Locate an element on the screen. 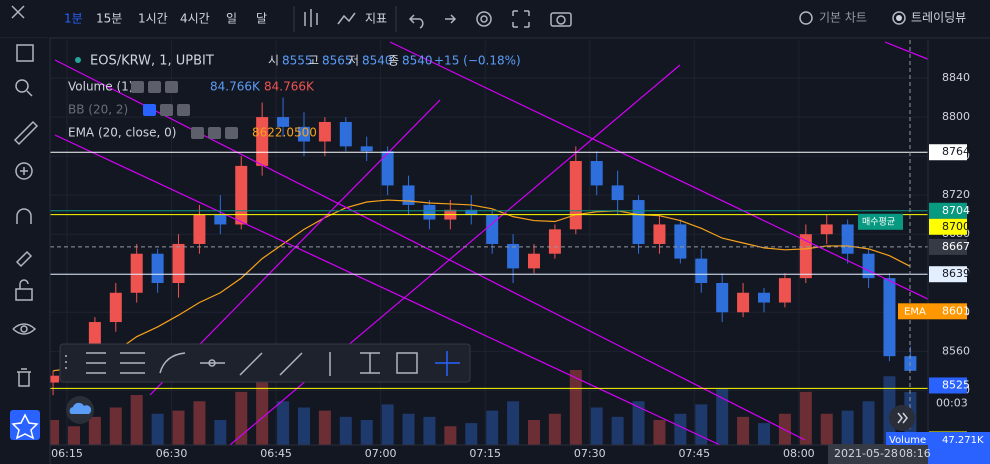  y-tick-label: 8800 is located at coordinates (956, 116).